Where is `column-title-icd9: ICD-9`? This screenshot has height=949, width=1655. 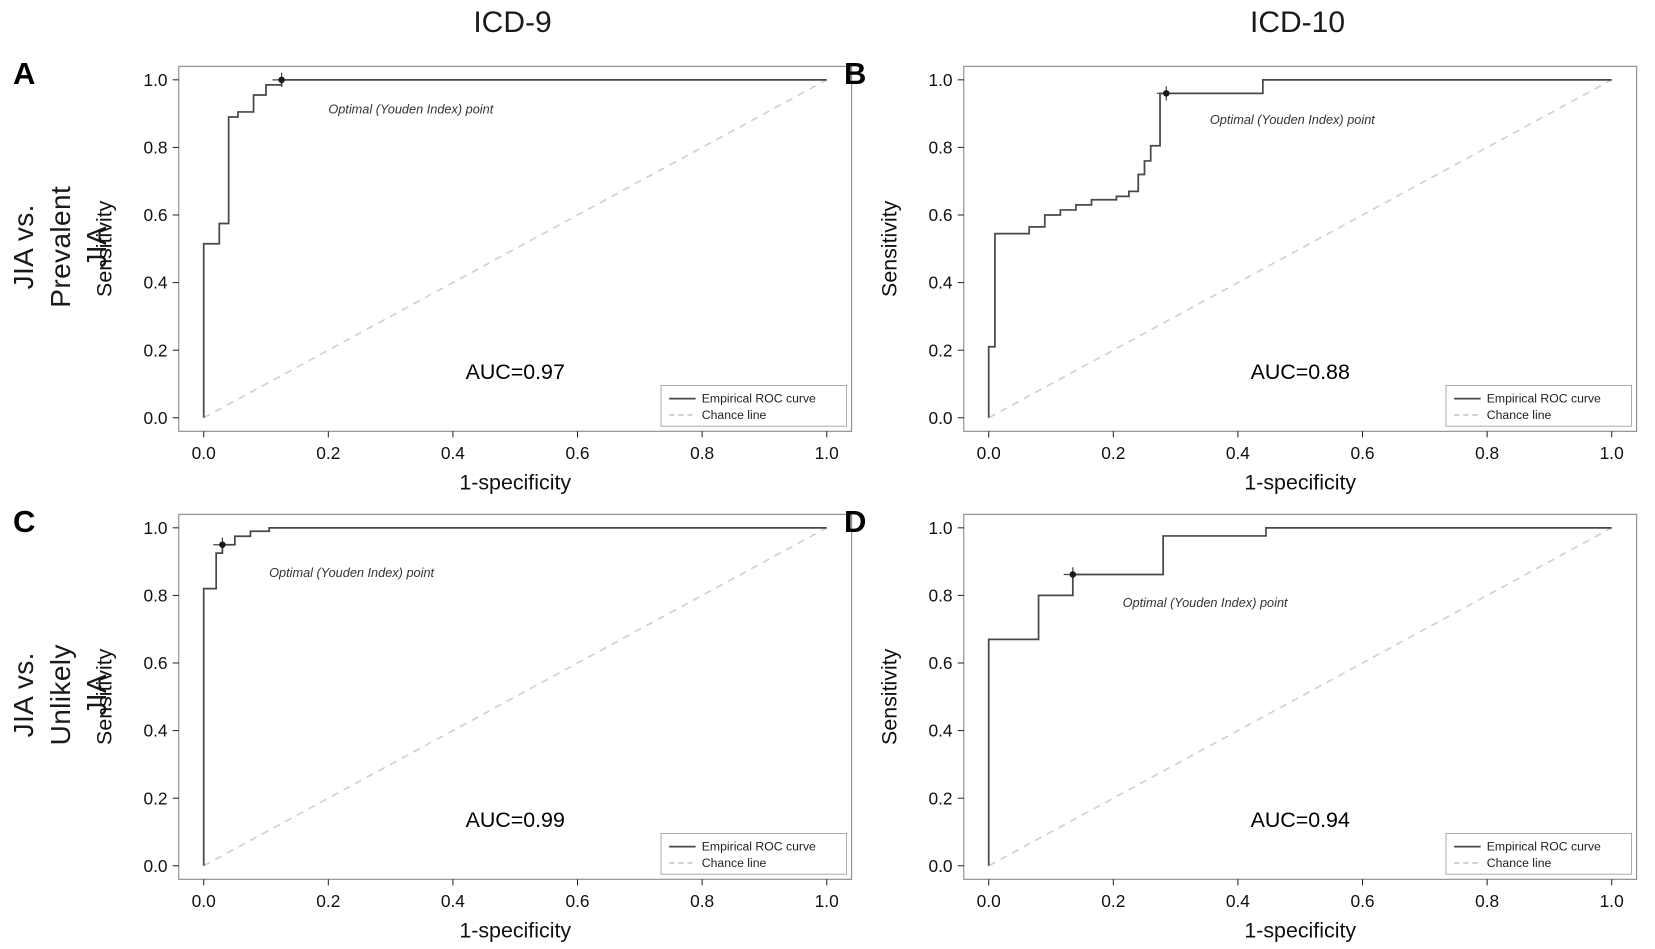
column-title-icd9: ICD-9 is located at coordinates (512, 22).